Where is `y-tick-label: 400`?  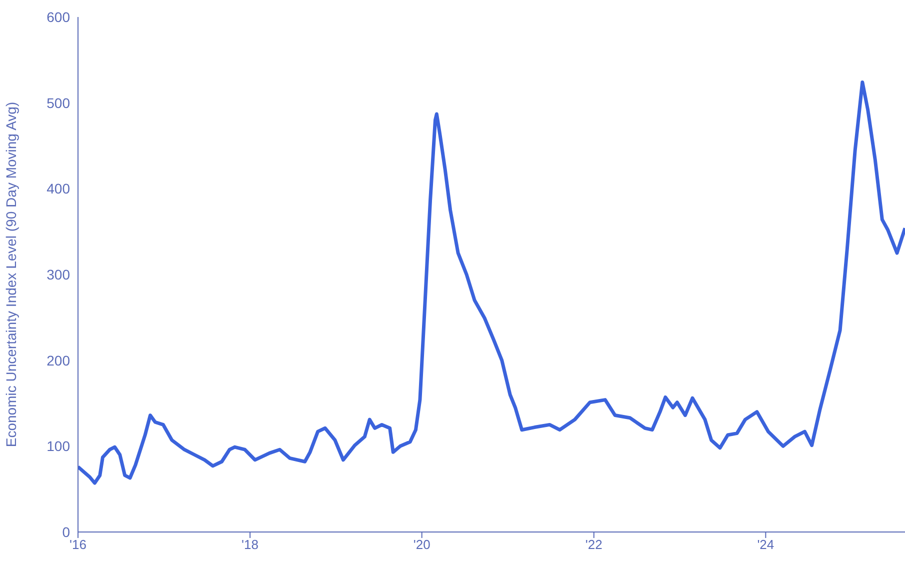
y-tick-label: 400 is located at coordinates (58, 188).